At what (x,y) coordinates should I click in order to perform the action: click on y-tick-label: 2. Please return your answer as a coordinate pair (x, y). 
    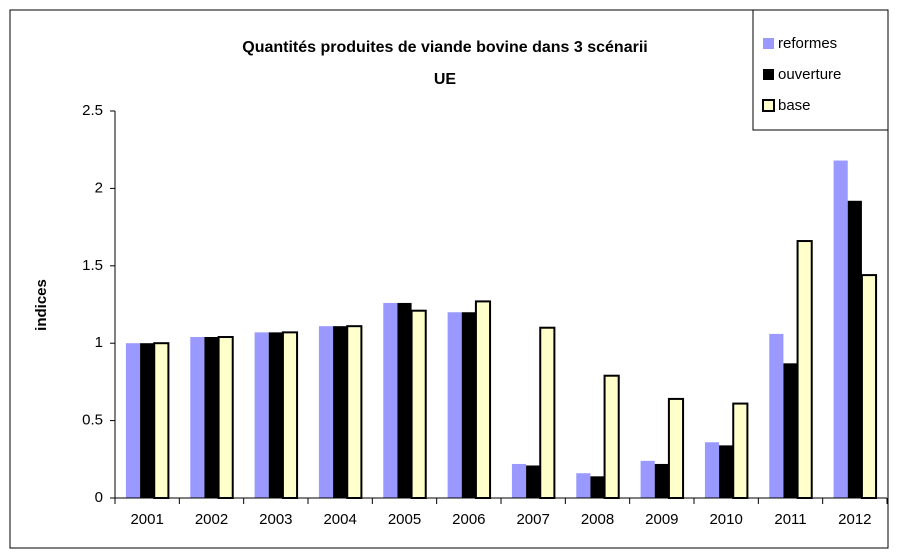
    Looking at the image, I should click on (99, 187).